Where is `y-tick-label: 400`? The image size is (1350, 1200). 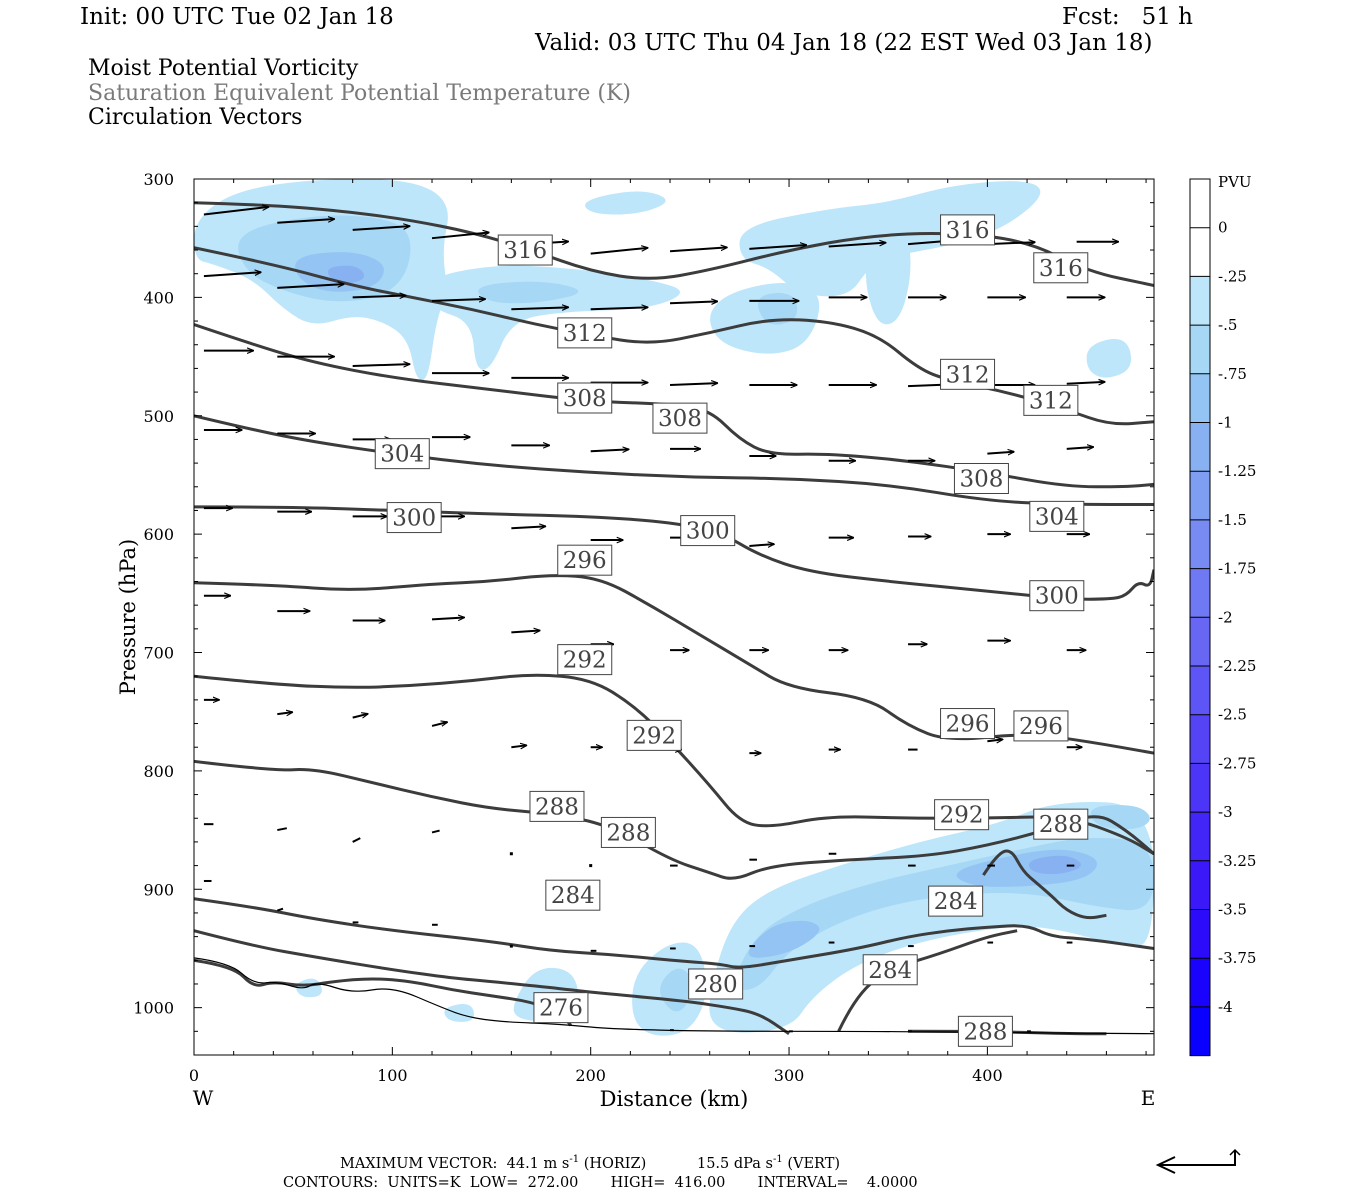
y-tick-label: 400 is located at coordinates (158, 297).